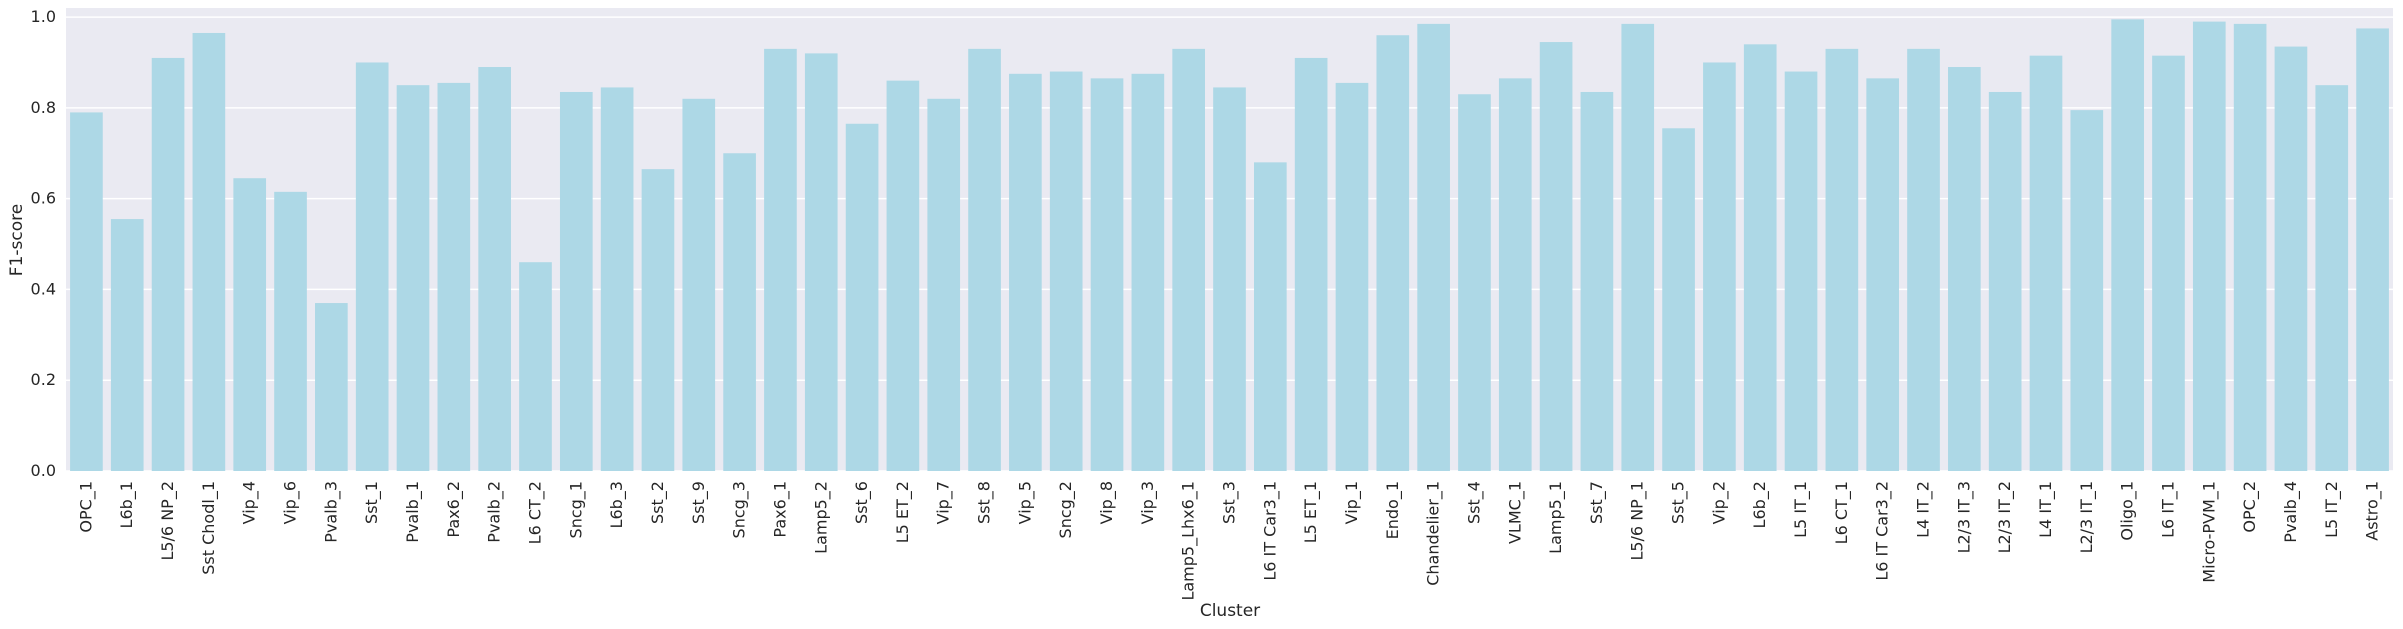 This screenshot has height=629, width=2403. I want to click on x-tick-label: OPC_1, so click(86, 507).